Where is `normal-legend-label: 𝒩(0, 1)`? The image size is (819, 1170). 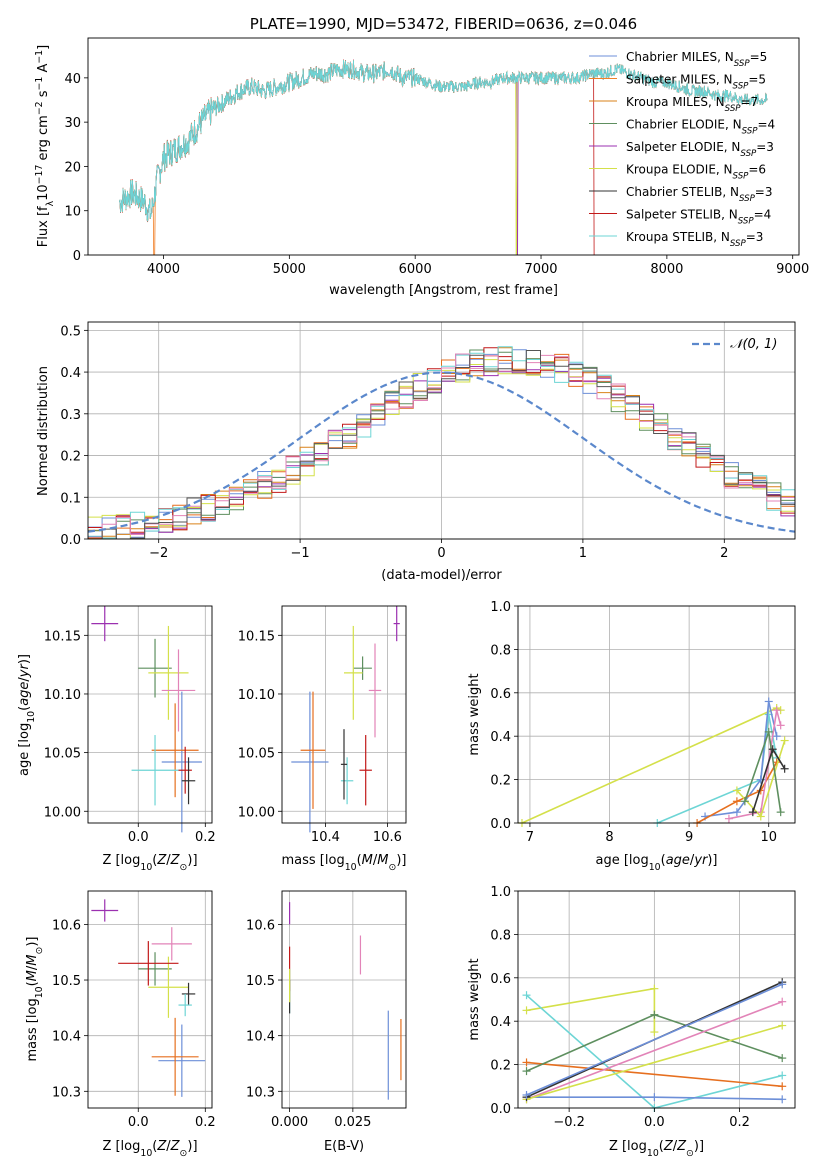 normal-legend-label: 𝒩(0, 1) is located at coordinates (753, 344).